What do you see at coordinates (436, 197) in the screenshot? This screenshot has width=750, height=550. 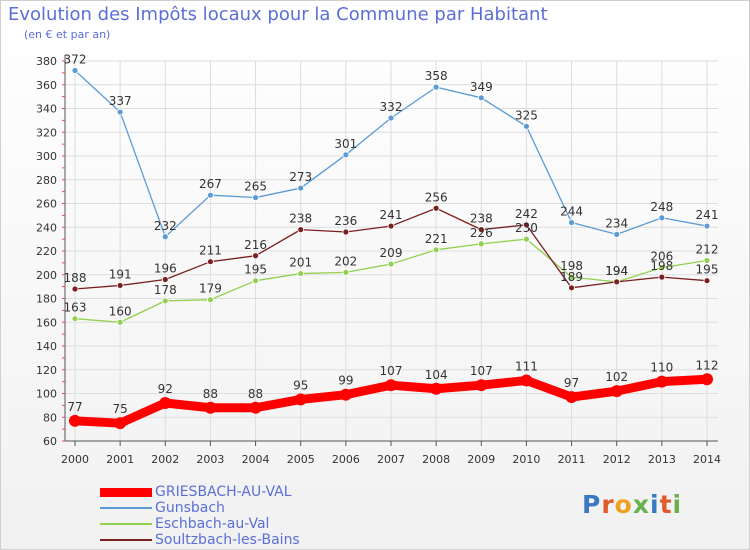 I see `data-label: 256` at bounding box center [436, 197].